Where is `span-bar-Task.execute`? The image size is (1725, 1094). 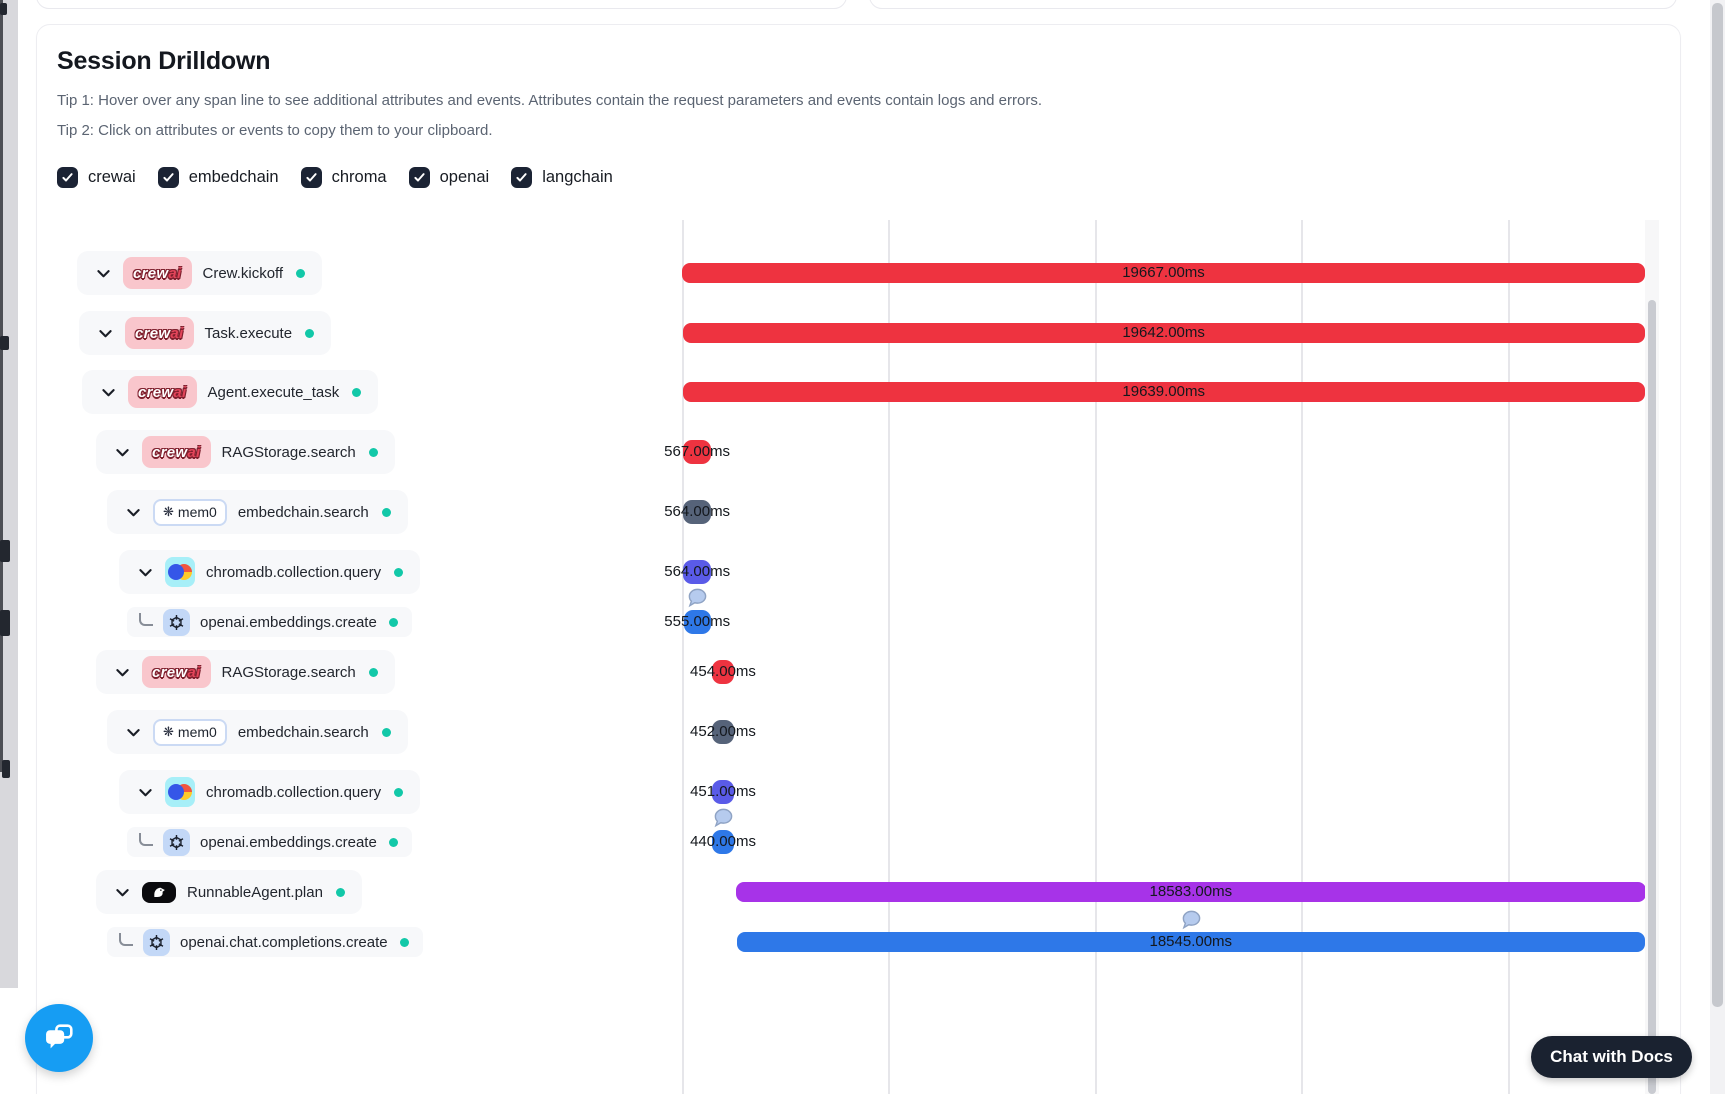
span-bar-Task.execute is located at coordinates (1163, 333).